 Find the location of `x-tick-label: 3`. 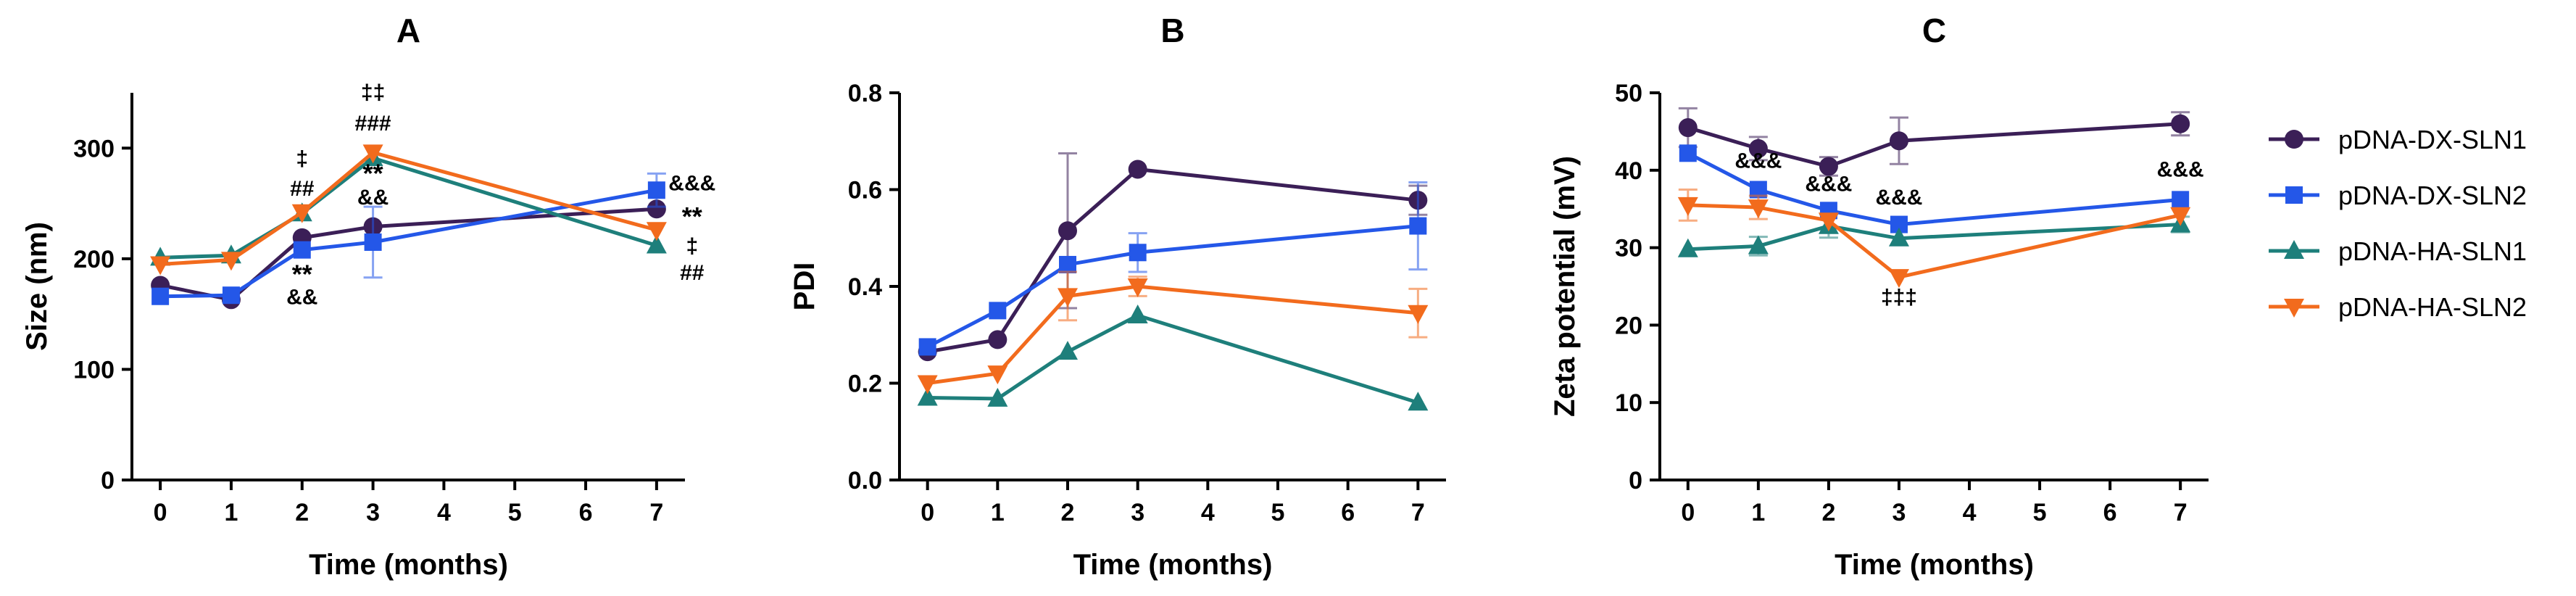

x-tick-label: 3 is located at coordinates (1899, 512).